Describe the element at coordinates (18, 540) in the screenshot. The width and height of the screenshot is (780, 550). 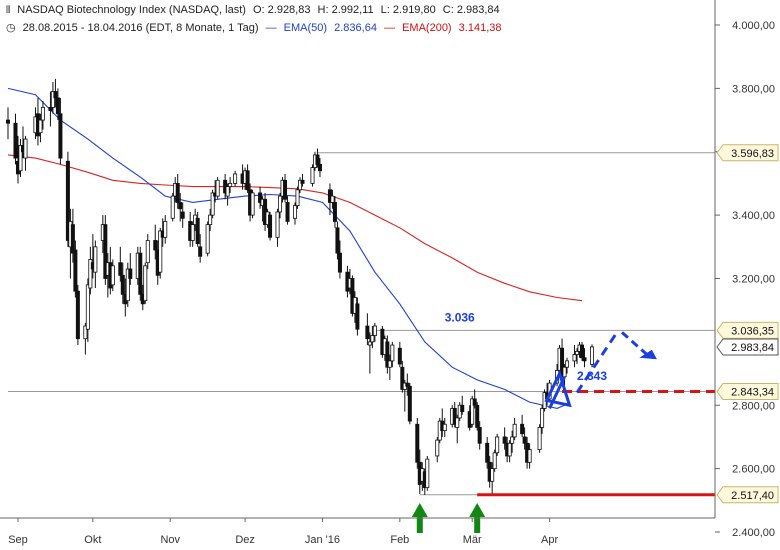
I see `x-tick-label: Sep` at that location.